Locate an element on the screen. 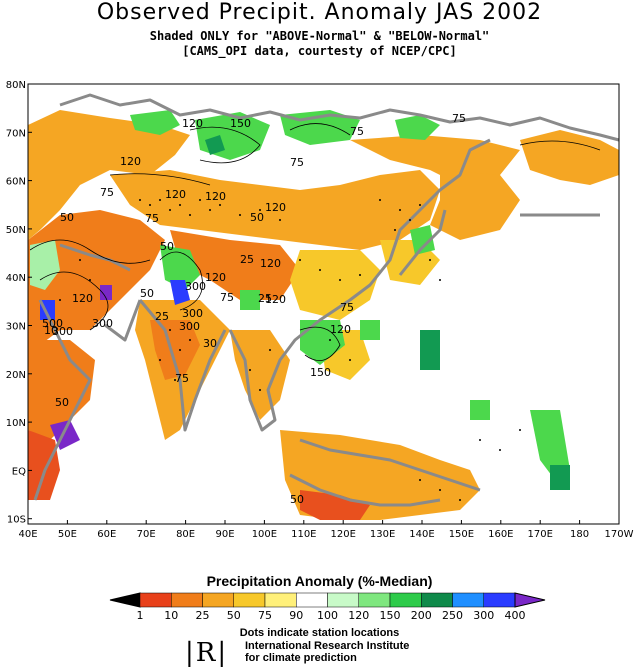 The width and height of the screenshot is (639, 668). iri-org-line-2: for climate prediction is located at coordinates (301, 658).